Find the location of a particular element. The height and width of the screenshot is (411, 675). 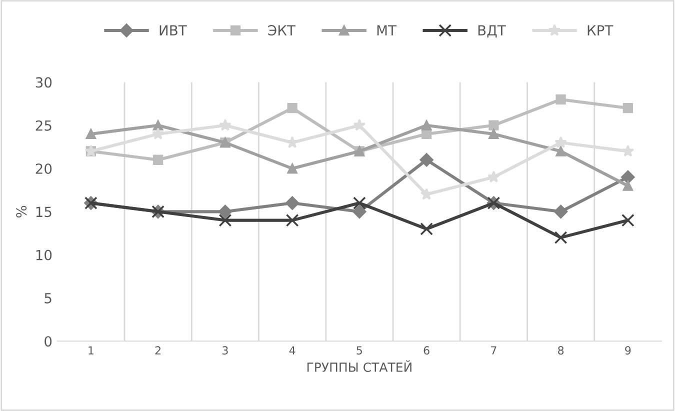

x-tick-label: 6 is located at coordinates (427, 350).